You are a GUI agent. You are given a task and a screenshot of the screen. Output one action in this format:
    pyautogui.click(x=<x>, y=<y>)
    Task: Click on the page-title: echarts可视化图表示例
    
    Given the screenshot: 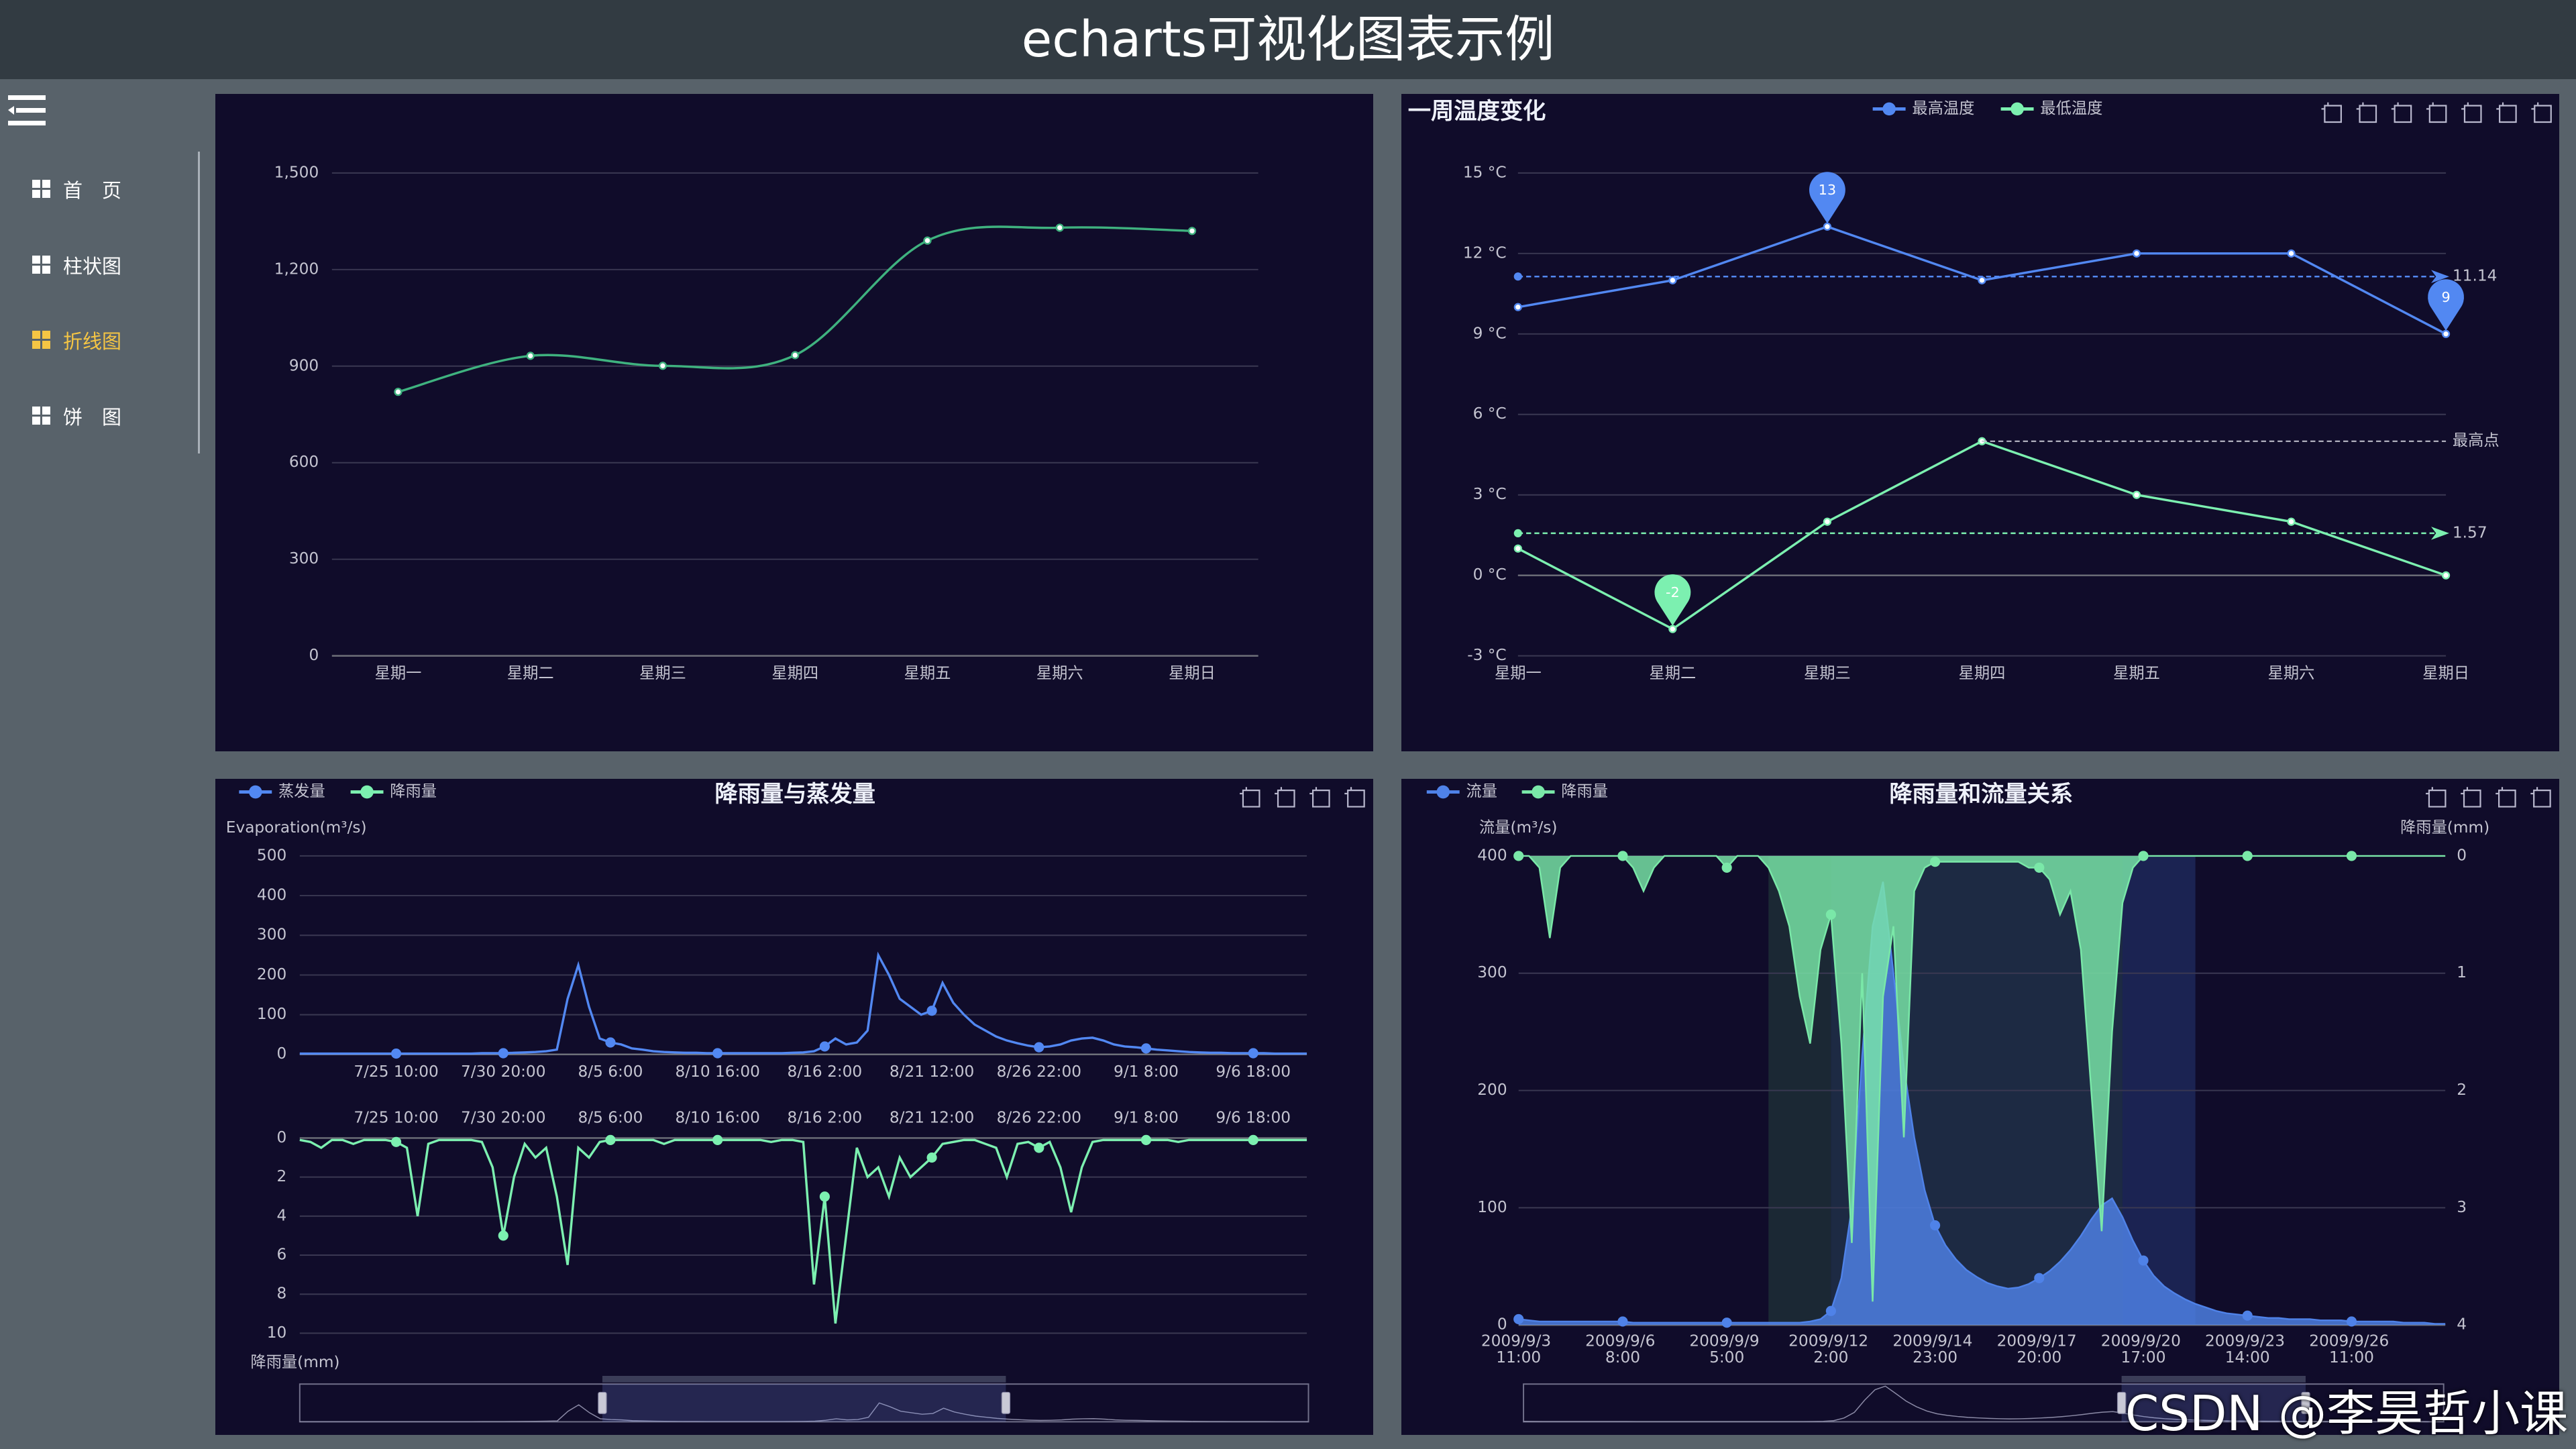 What is the action you would take?
    pyautogui.click(x=1288, y=39)
    